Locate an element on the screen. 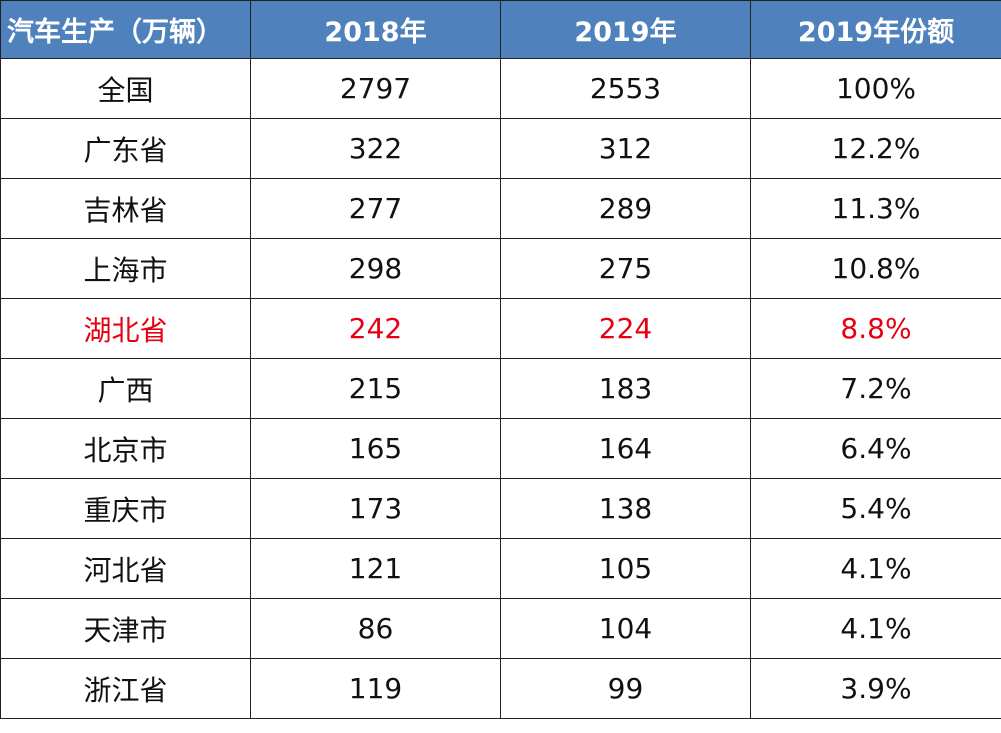  table-row: 广东省 322 312 12.2% is located at coordinates (500, 148).